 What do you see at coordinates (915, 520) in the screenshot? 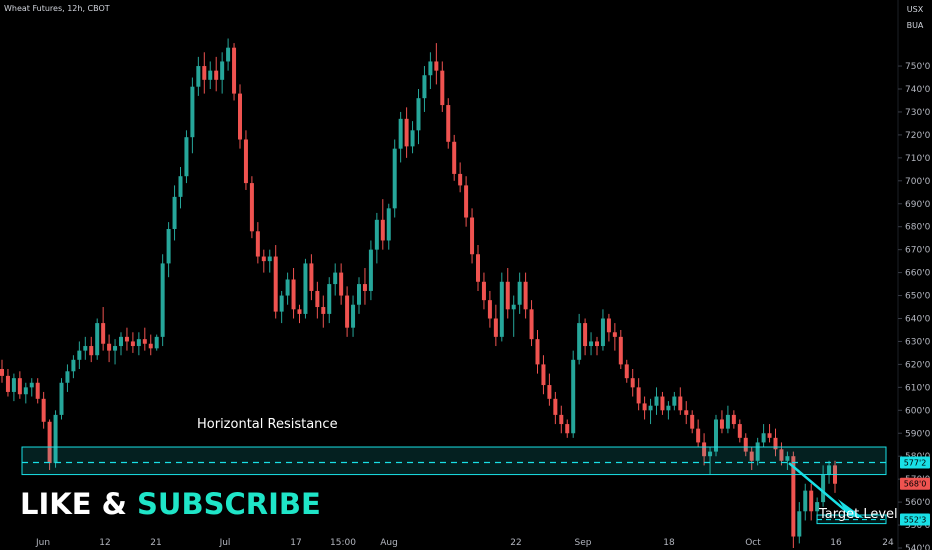
I see `svg-text: 552'3` at bounding box center [915, 520].